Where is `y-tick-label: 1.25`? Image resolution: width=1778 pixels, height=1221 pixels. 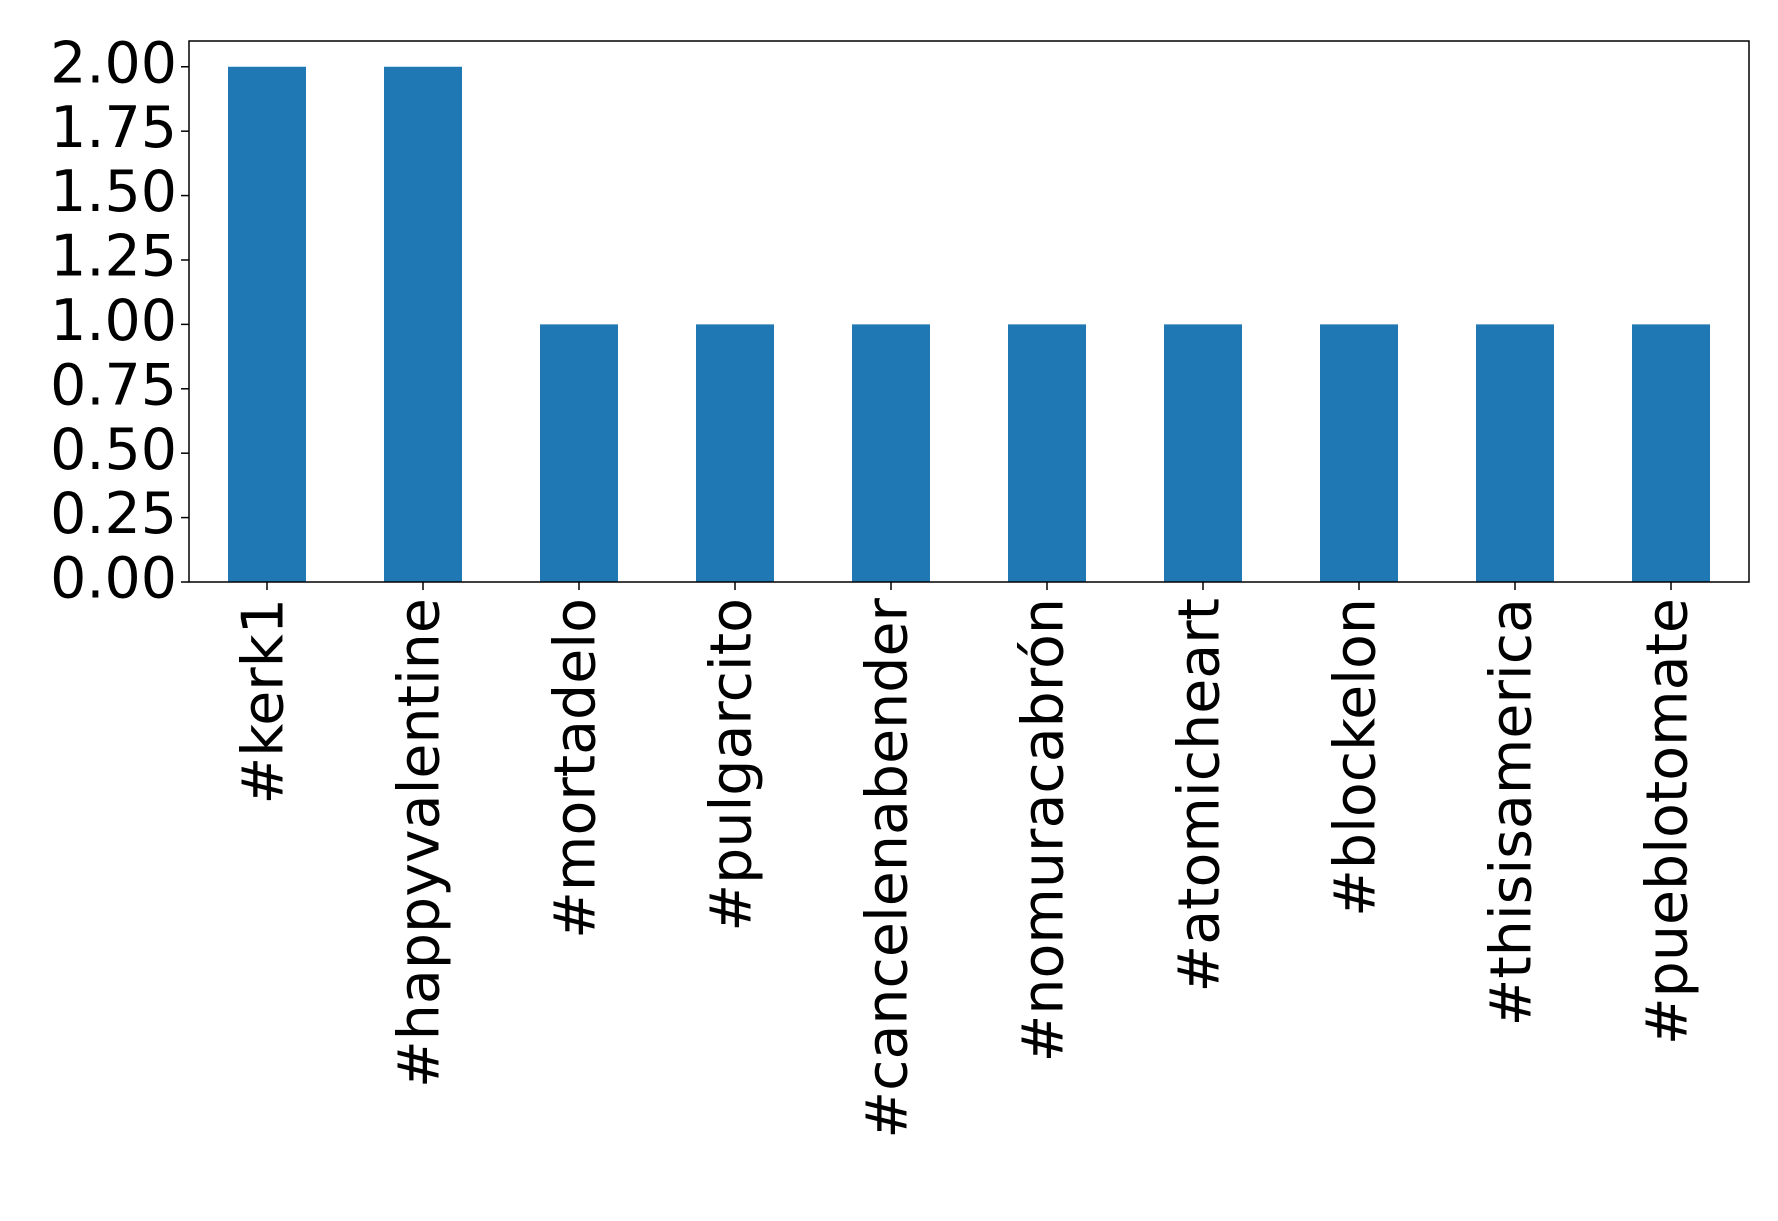 y-tick-label: 1.25 is located at coordinates (113, 257).